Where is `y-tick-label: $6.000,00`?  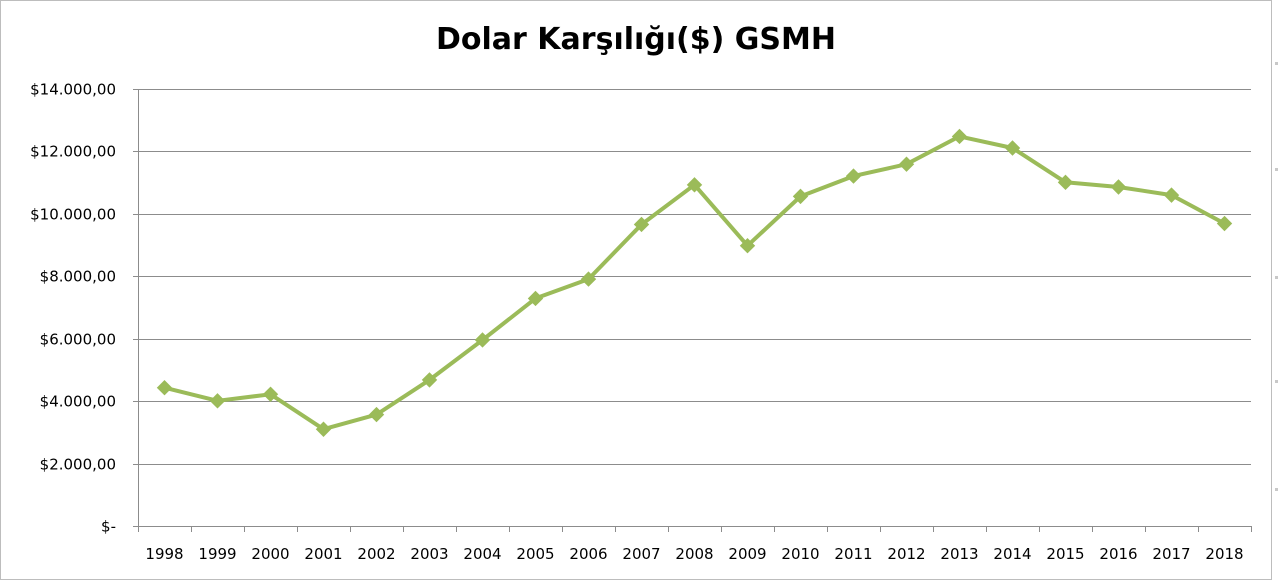 y-tick-label: $6.000,00 is located at coordinates (78, 340).